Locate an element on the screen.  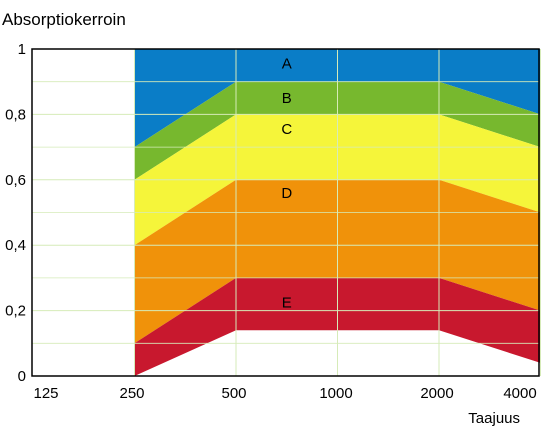
y-tick-label: 1 is located at coordinates (22, 49).